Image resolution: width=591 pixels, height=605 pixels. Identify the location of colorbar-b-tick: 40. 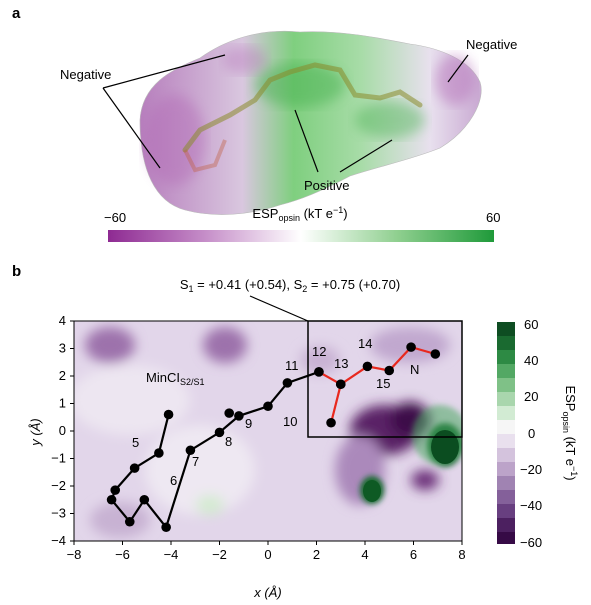
(531, 360).